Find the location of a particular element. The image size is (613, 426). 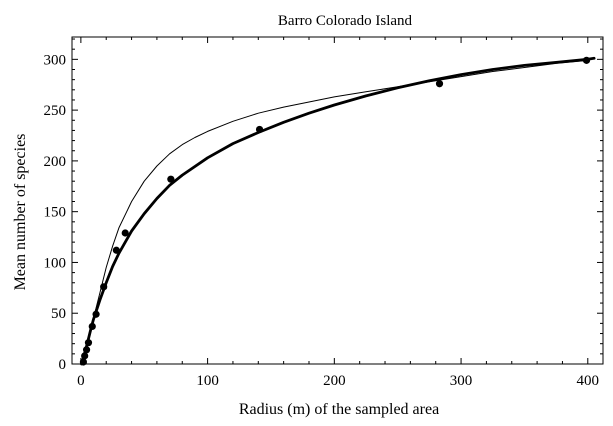

x-tick-label: 200 is located at coordinates (334, 381).